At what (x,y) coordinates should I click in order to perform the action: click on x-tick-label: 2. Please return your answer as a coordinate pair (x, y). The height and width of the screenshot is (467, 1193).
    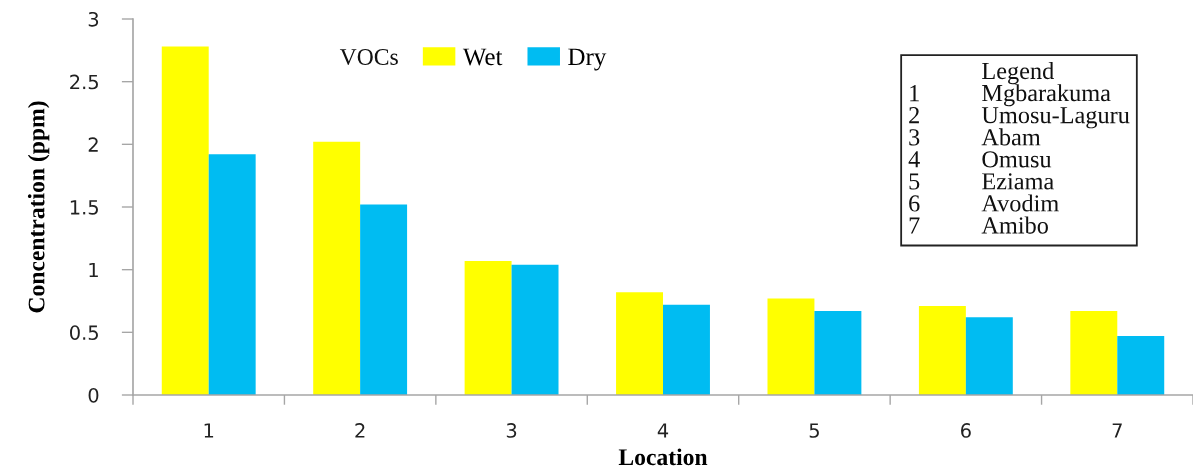
    Looking at the image, I should click on (360, 430).